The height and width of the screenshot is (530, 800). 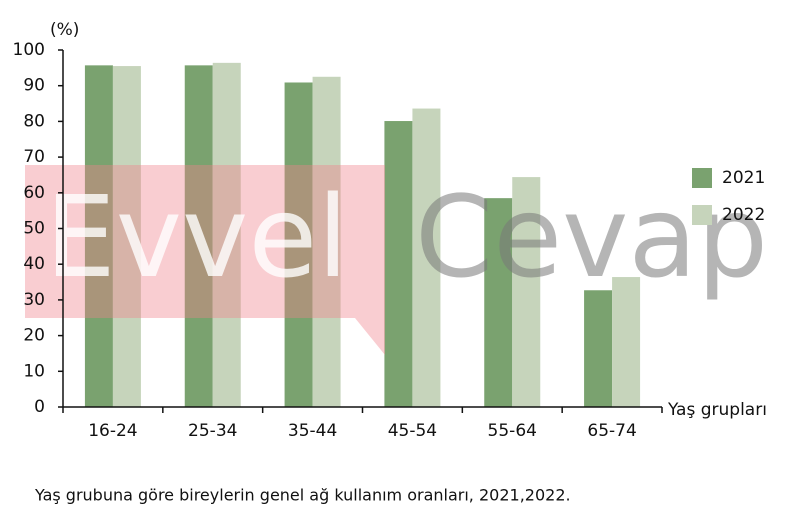 I want to click on watermark-text: Evvel, so click(x=196, y=238).